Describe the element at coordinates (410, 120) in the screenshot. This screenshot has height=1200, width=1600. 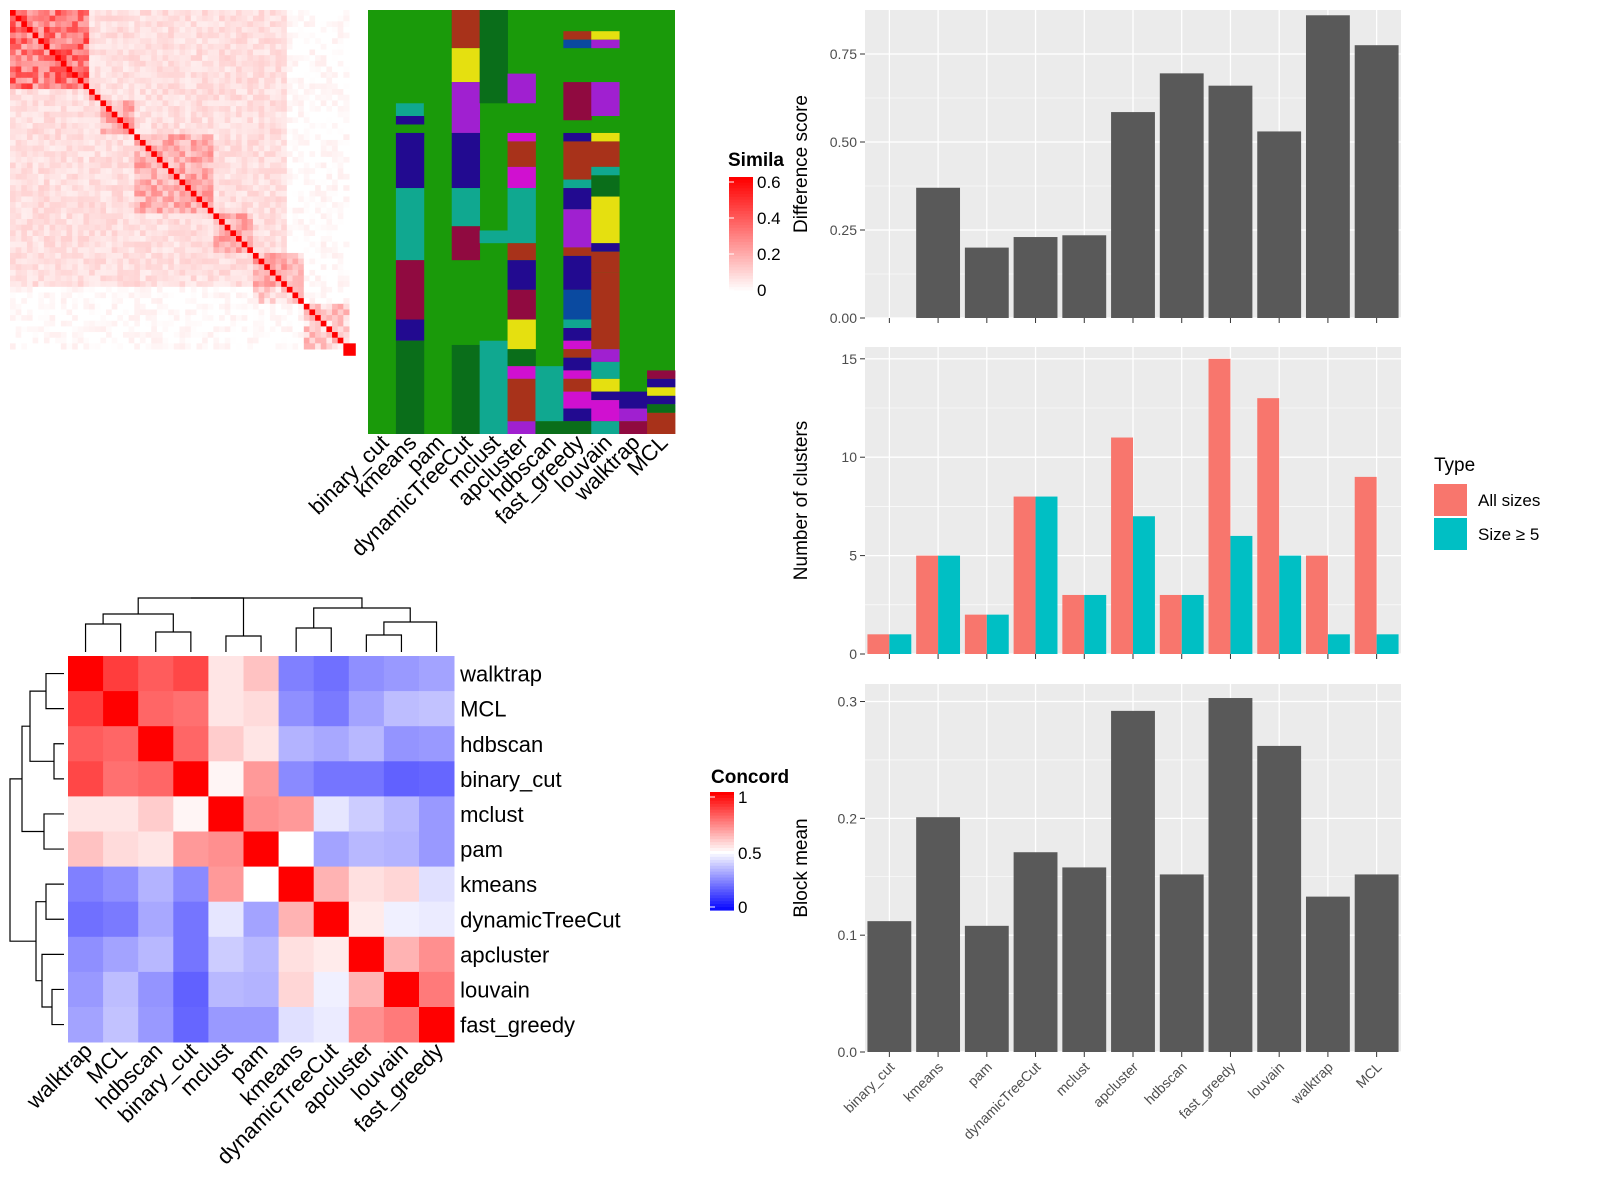
I see `membership-segment-kmeans` at that location.